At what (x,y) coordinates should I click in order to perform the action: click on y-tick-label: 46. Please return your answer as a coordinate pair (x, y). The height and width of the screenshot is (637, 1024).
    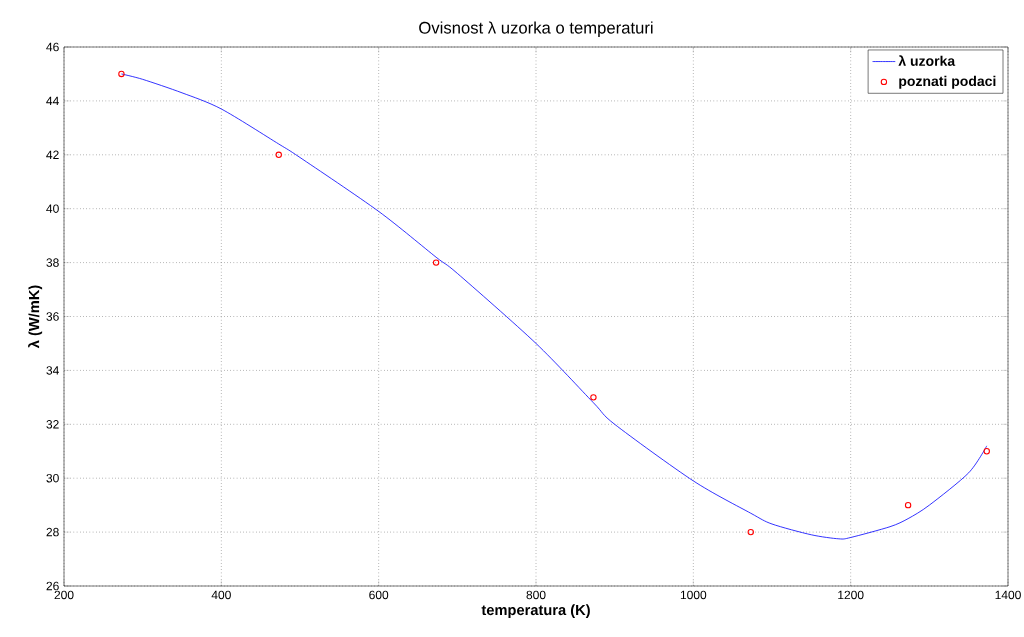
    Looking at the image, I should click on (52, 47).